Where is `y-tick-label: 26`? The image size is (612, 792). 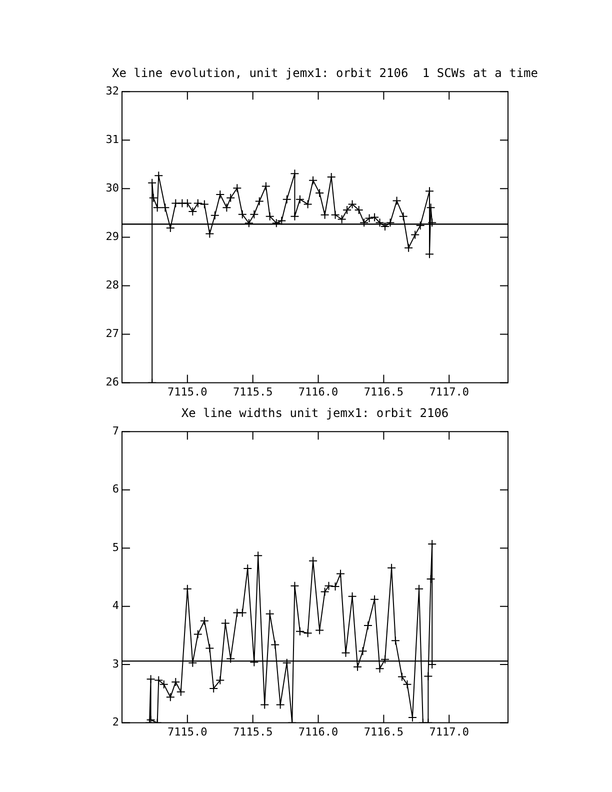 y-tick-label: 26 is located at coordinates (112, 382).